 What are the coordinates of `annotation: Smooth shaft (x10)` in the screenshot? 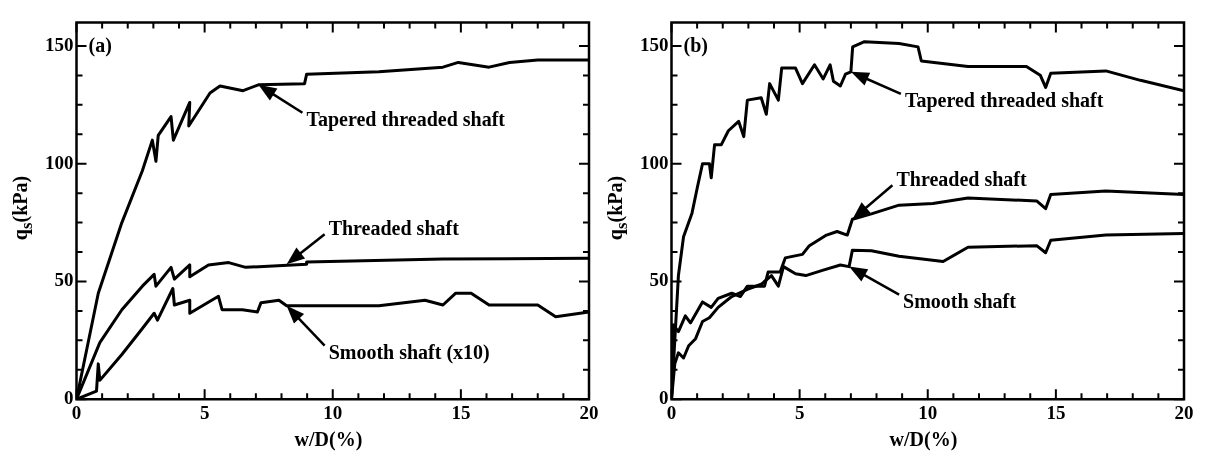 It's located at (409, 352).